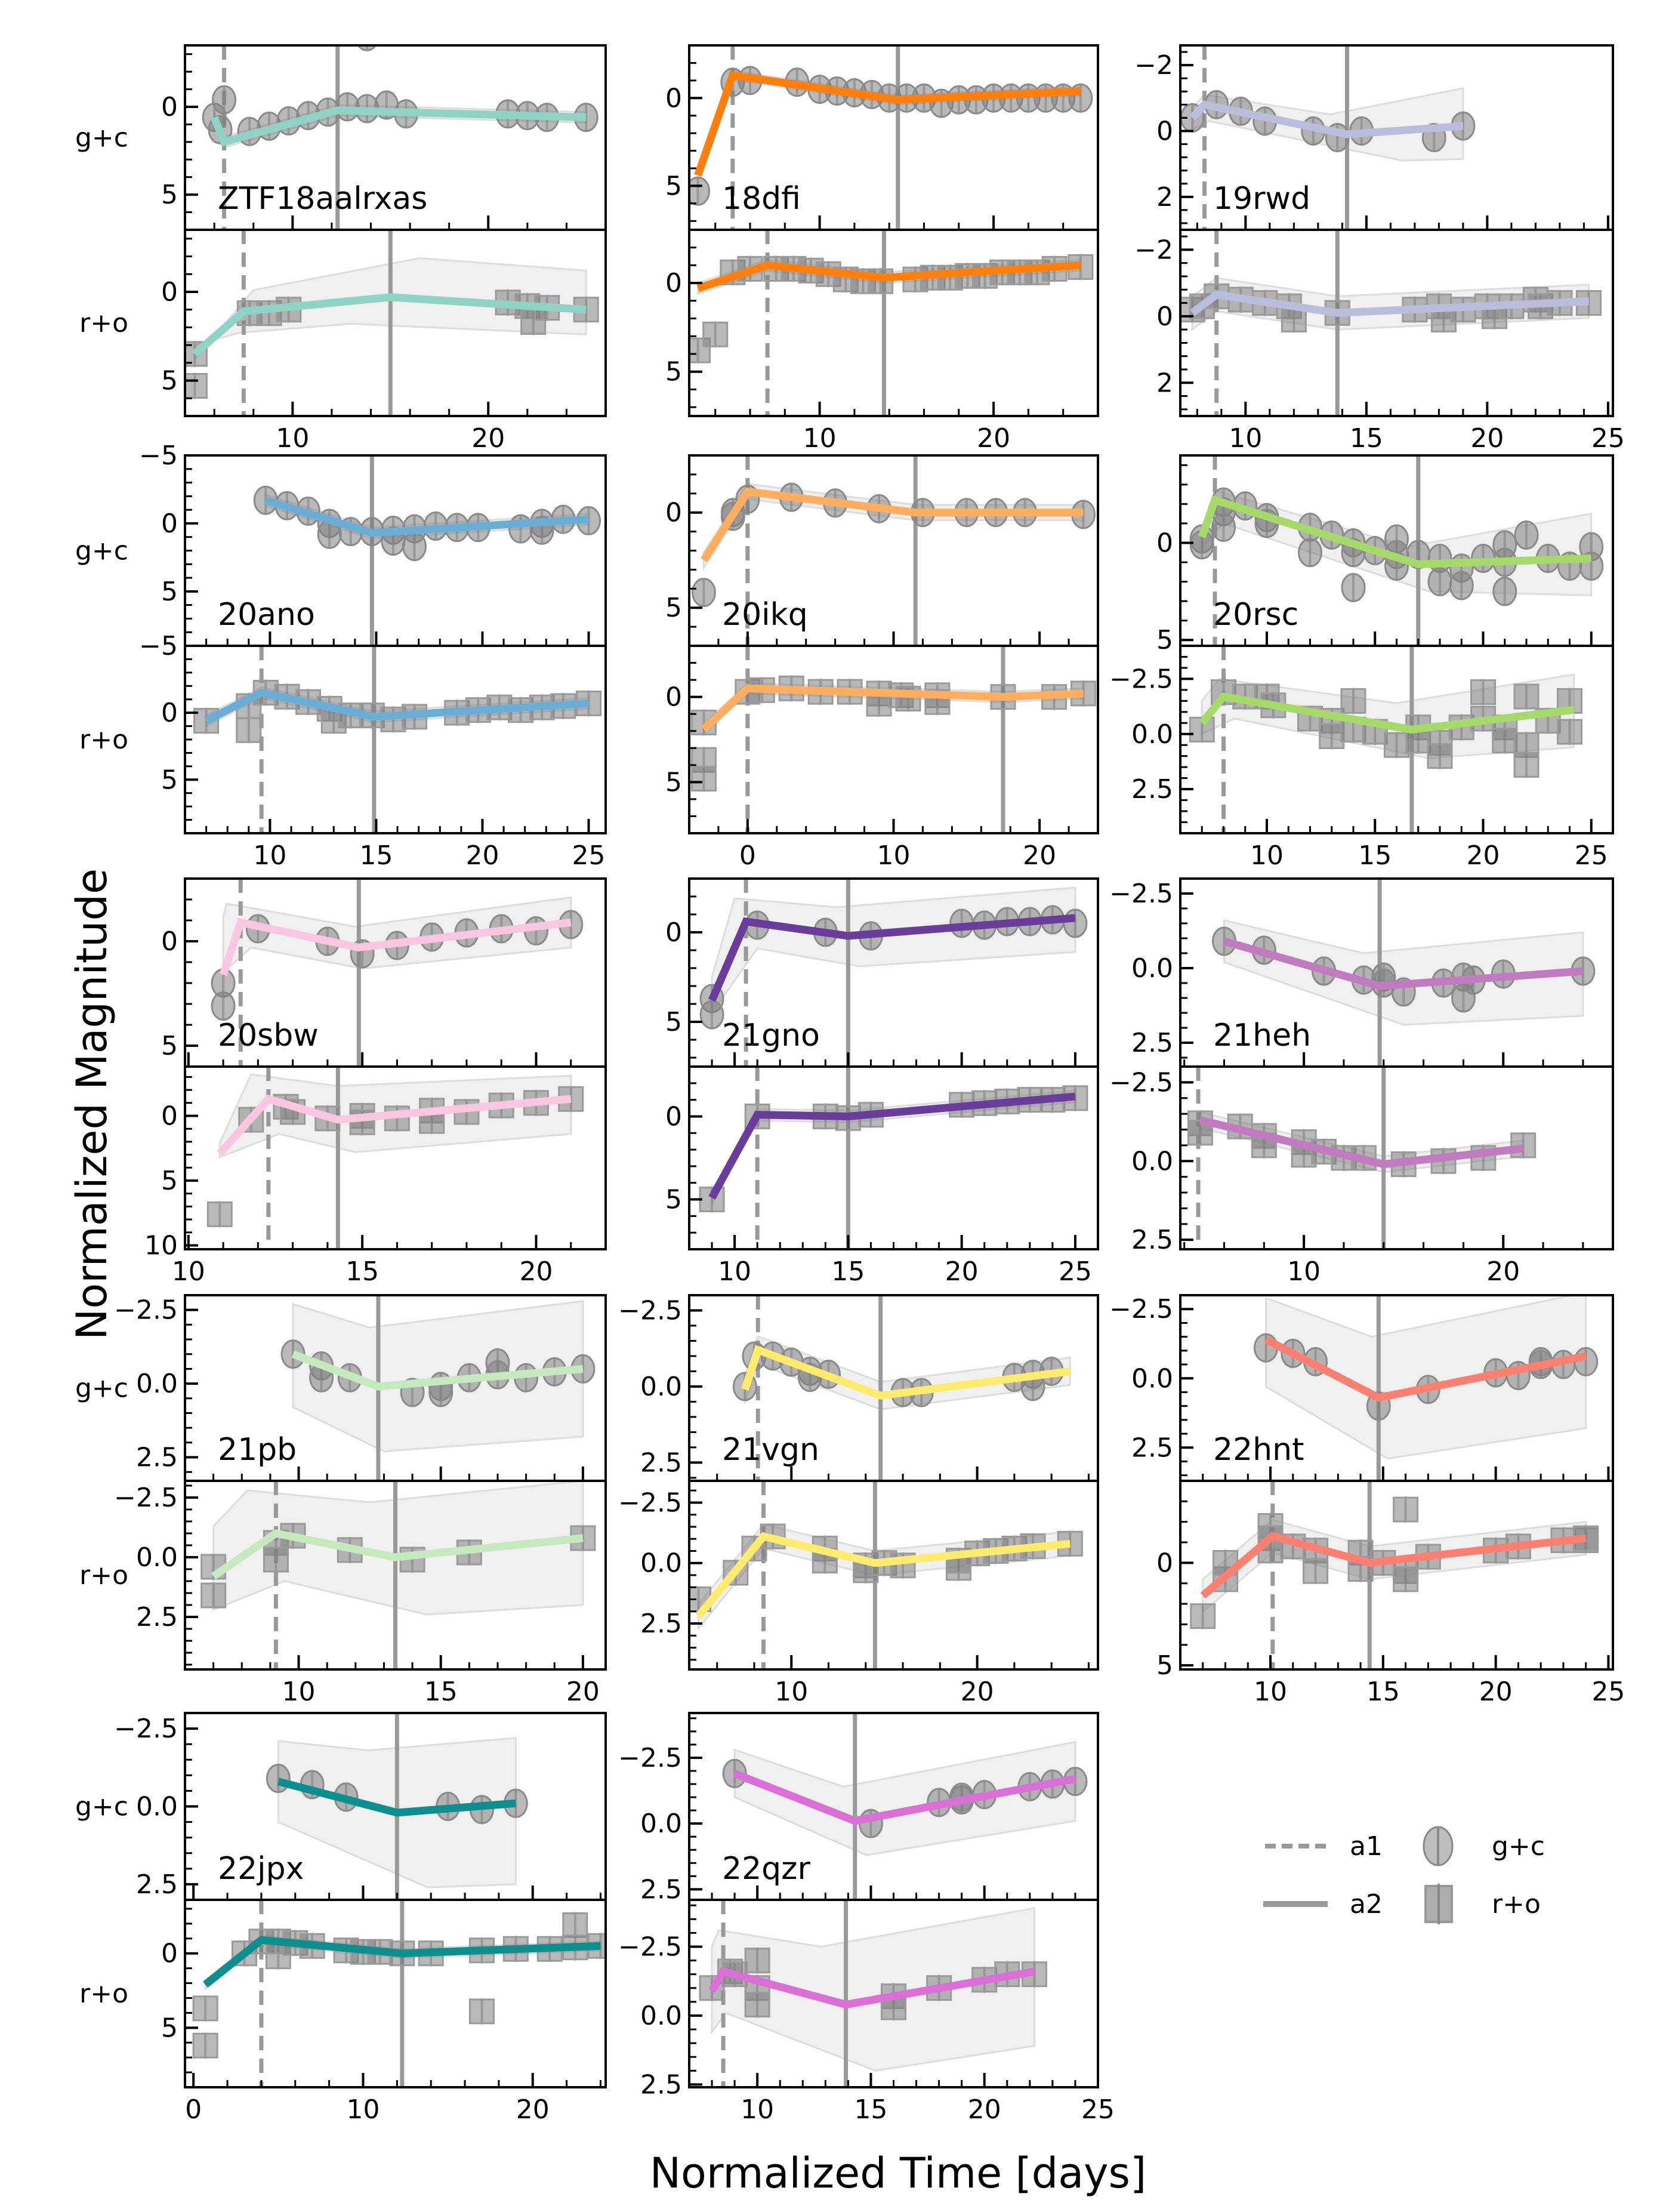 Image resolution: width=1669 pixels, height=2212 pixels. Describe the element at coordinates (1262, 1035) in the screenshot. I see `object-name-label: 21heh` at that location.